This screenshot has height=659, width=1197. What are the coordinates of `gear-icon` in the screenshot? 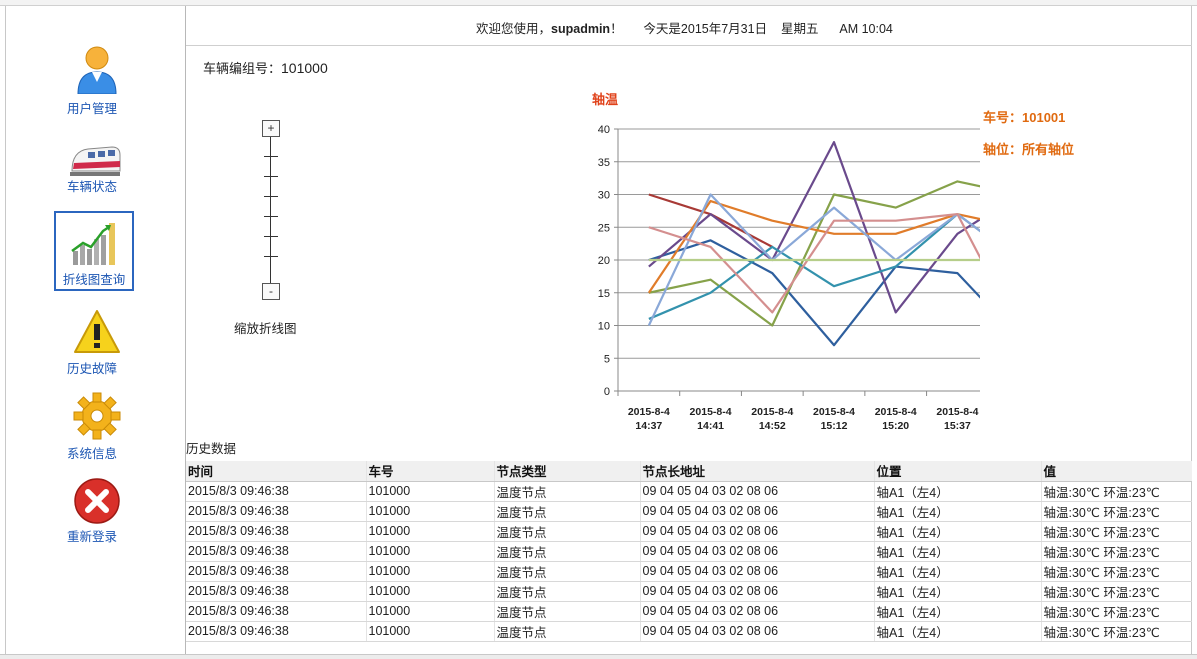 It's located at (97, 416).